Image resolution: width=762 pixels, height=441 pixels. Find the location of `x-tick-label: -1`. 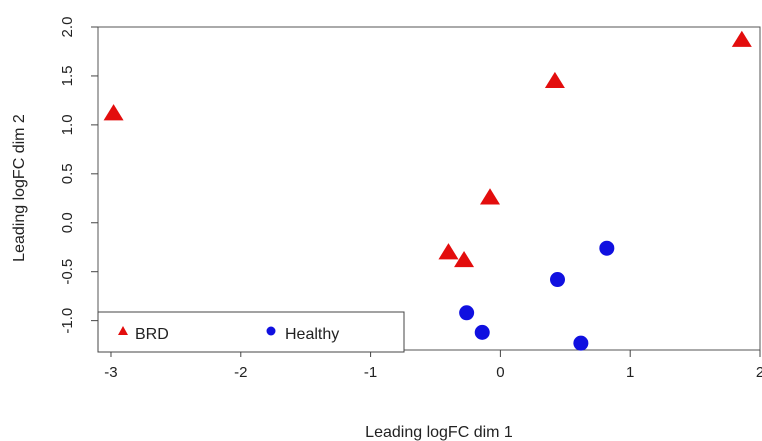

x-tick-label: -1 is located at coordinates (370, 372).